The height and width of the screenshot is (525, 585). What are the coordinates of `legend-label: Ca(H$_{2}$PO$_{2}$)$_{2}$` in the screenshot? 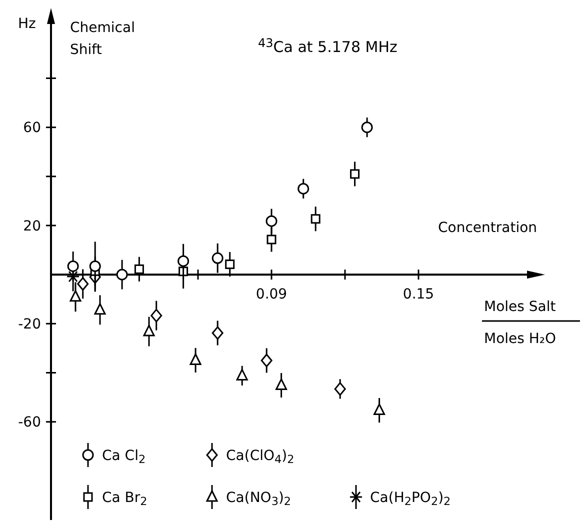 It's located at (410, 499).